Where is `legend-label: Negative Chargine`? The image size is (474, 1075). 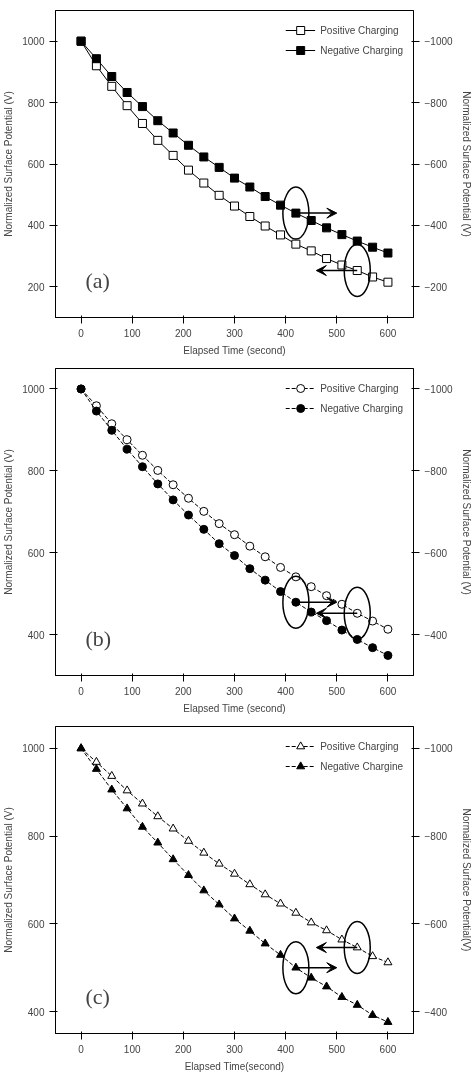 legend-label: Negative Chargine is located at coordinates (361, 766).